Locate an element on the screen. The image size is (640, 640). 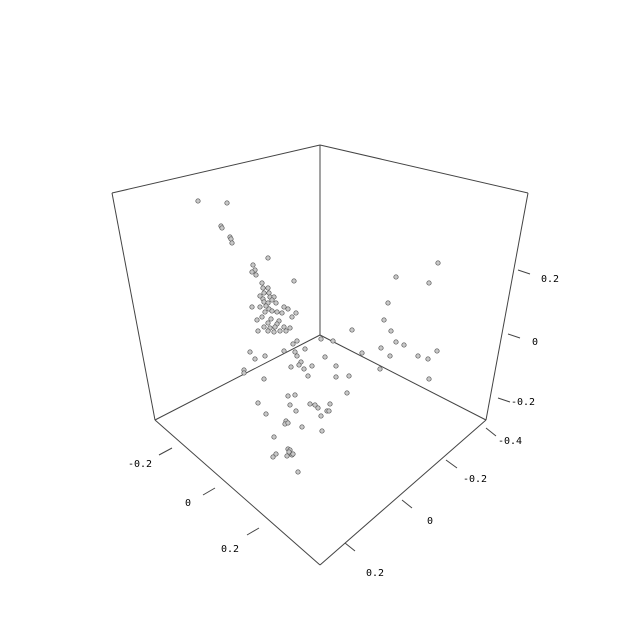
vertical-axis-tick-label: 0 is located at coordinates (535, 342).